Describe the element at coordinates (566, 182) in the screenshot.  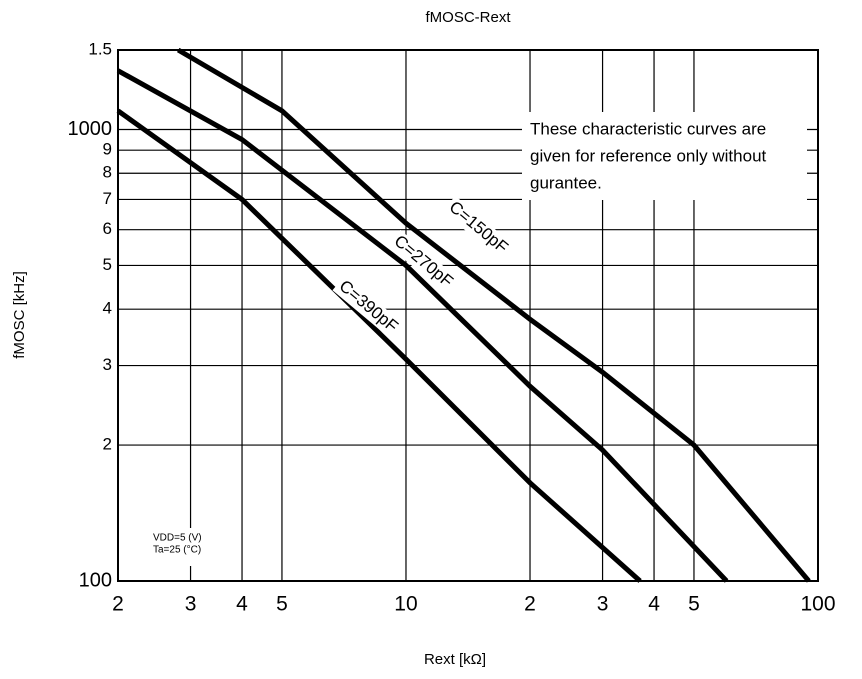
I see `annotation: gurantee.` at that location.